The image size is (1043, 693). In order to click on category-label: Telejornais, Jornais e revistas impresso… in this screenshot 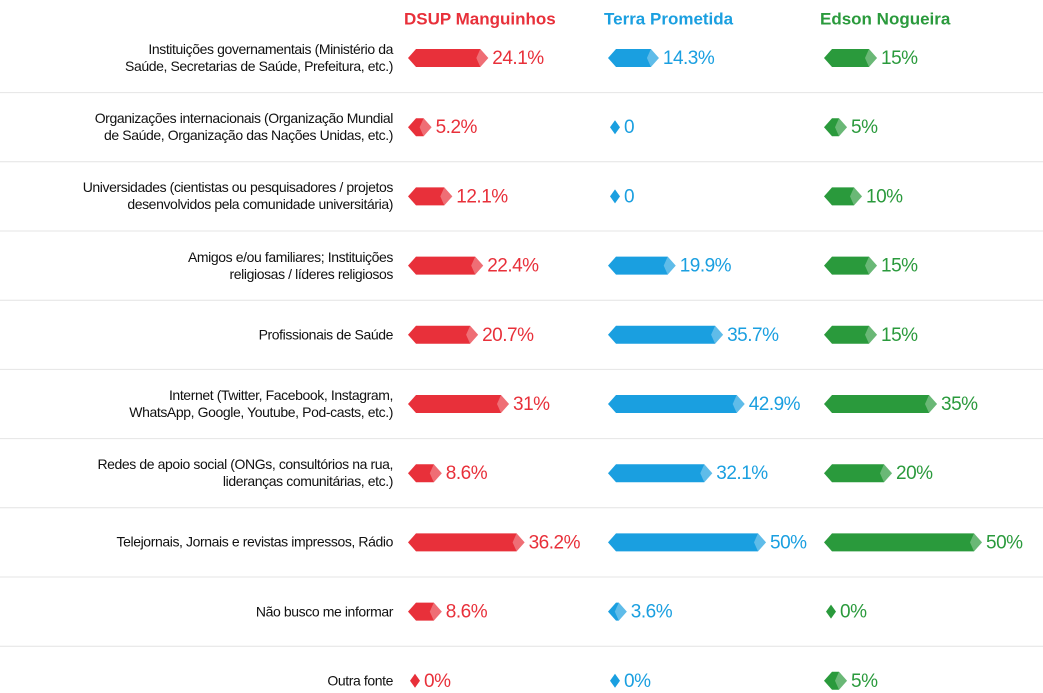, I will do `click(255, 541)`.